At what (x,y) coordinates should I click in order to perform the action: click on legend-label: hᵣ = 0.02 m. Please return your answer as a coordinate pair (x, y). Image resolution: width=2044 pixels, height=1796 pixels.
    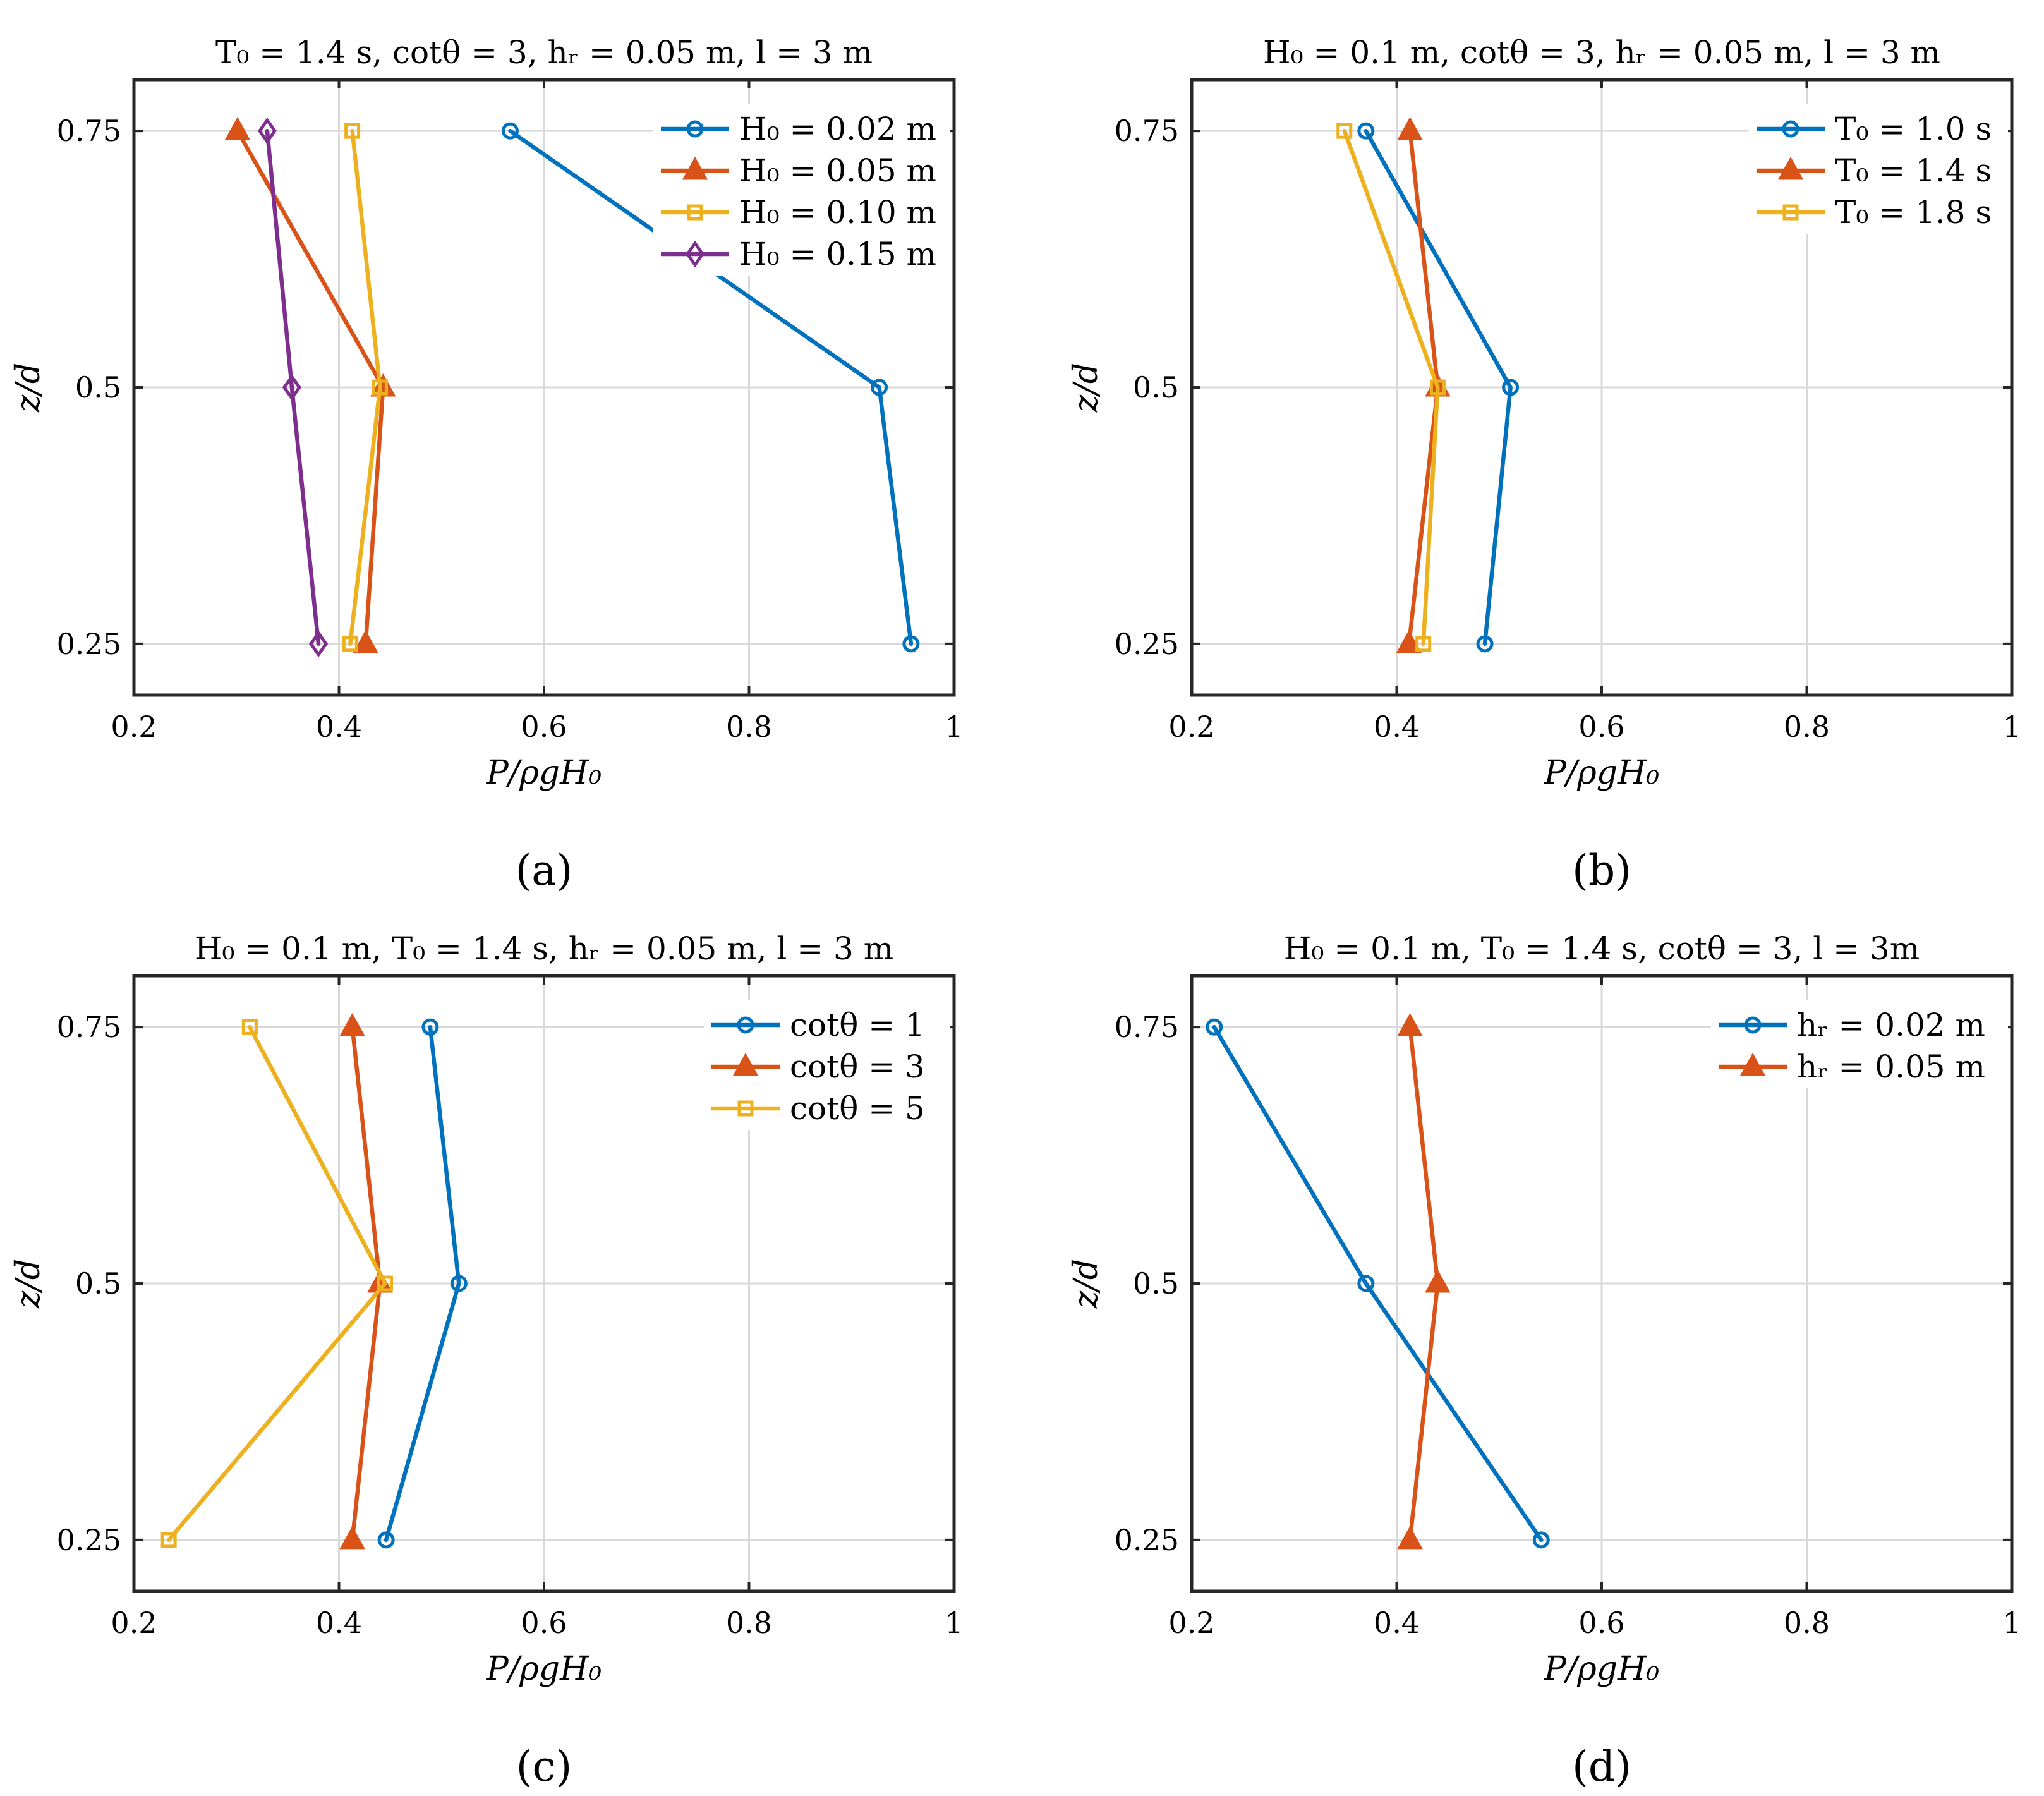
    Looking at the image, I should click on (1891, 1025).